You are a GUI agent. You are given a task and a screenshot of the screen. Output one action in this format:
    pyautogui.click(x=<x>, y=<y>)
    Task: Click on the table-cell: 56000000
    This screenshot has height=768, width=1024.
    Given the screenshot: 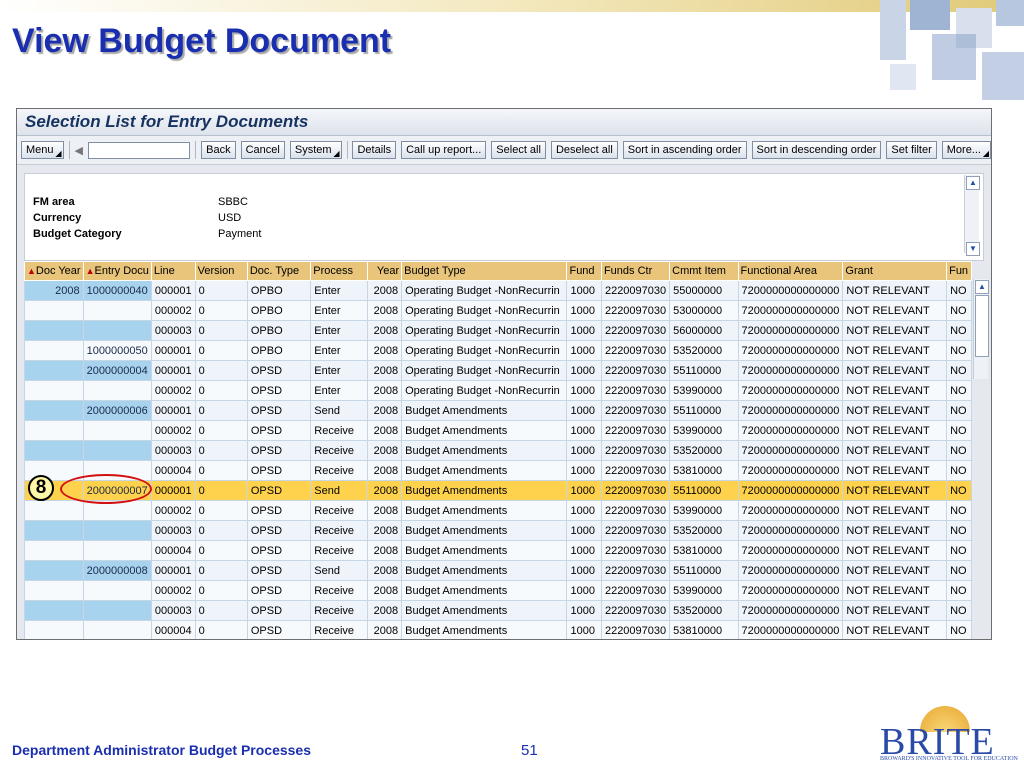 What is the action you would take?
    pyautogui.click(x=704, y=330)
    